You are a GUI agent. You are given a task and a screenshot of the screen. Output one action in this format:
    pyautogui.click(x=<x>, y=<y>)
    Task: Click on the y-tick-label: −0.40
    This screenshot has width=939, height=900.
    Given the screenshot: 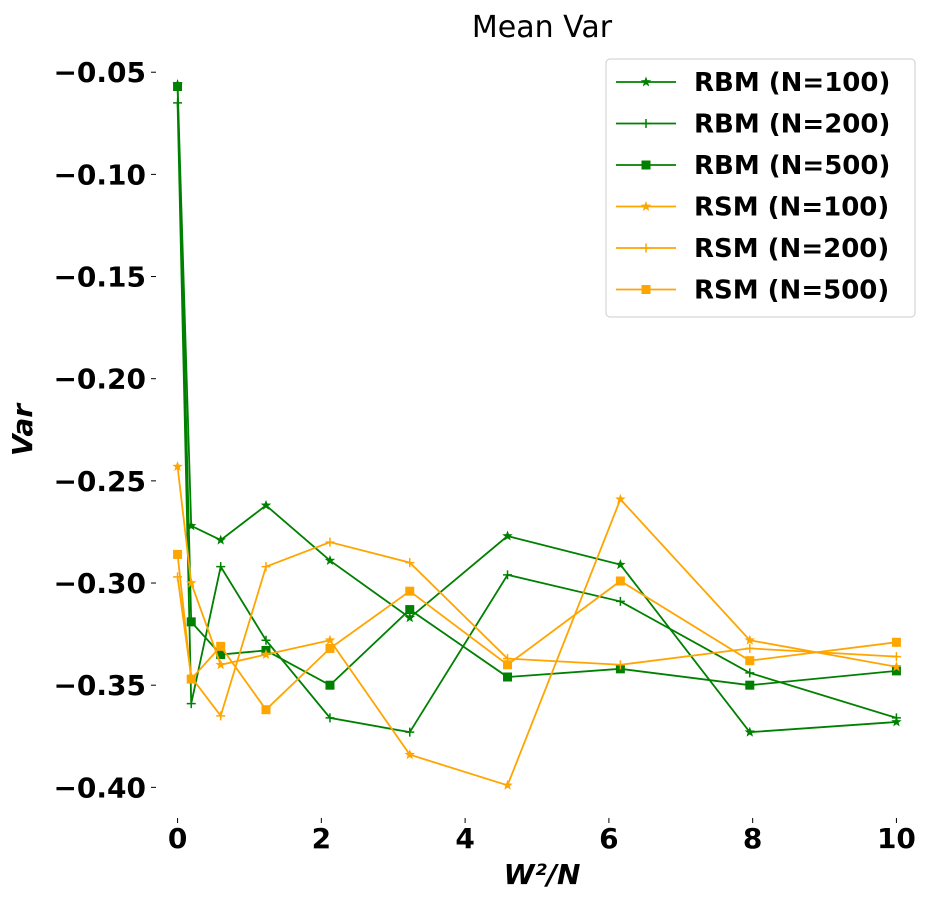 What is the action you would take?
    pyautogui.click(x=99, y=787)
    